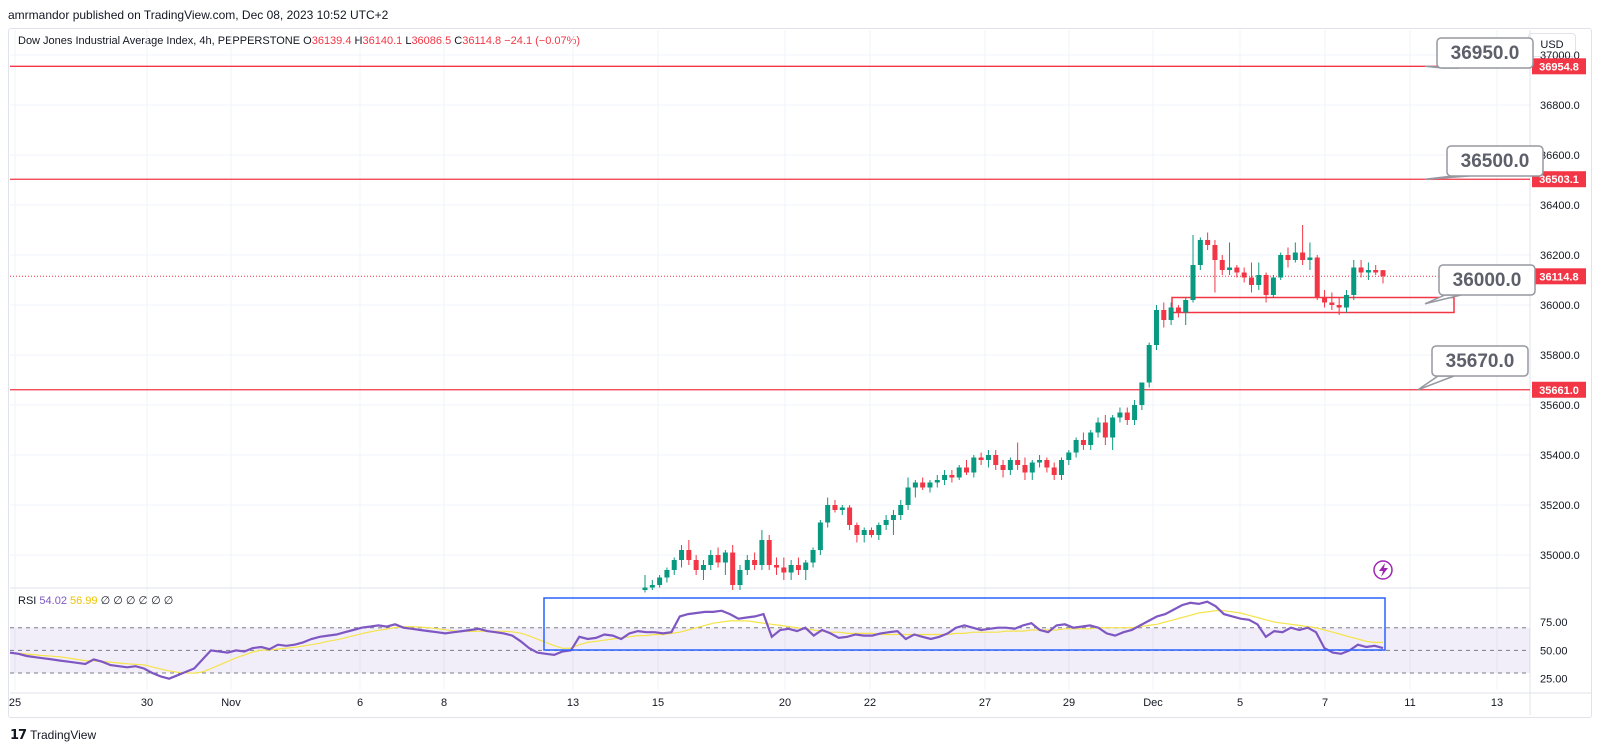  What do you see at coordinates (307, 41) in the screenshot?
I see `open-label: O` at bounding box center [307, 41].